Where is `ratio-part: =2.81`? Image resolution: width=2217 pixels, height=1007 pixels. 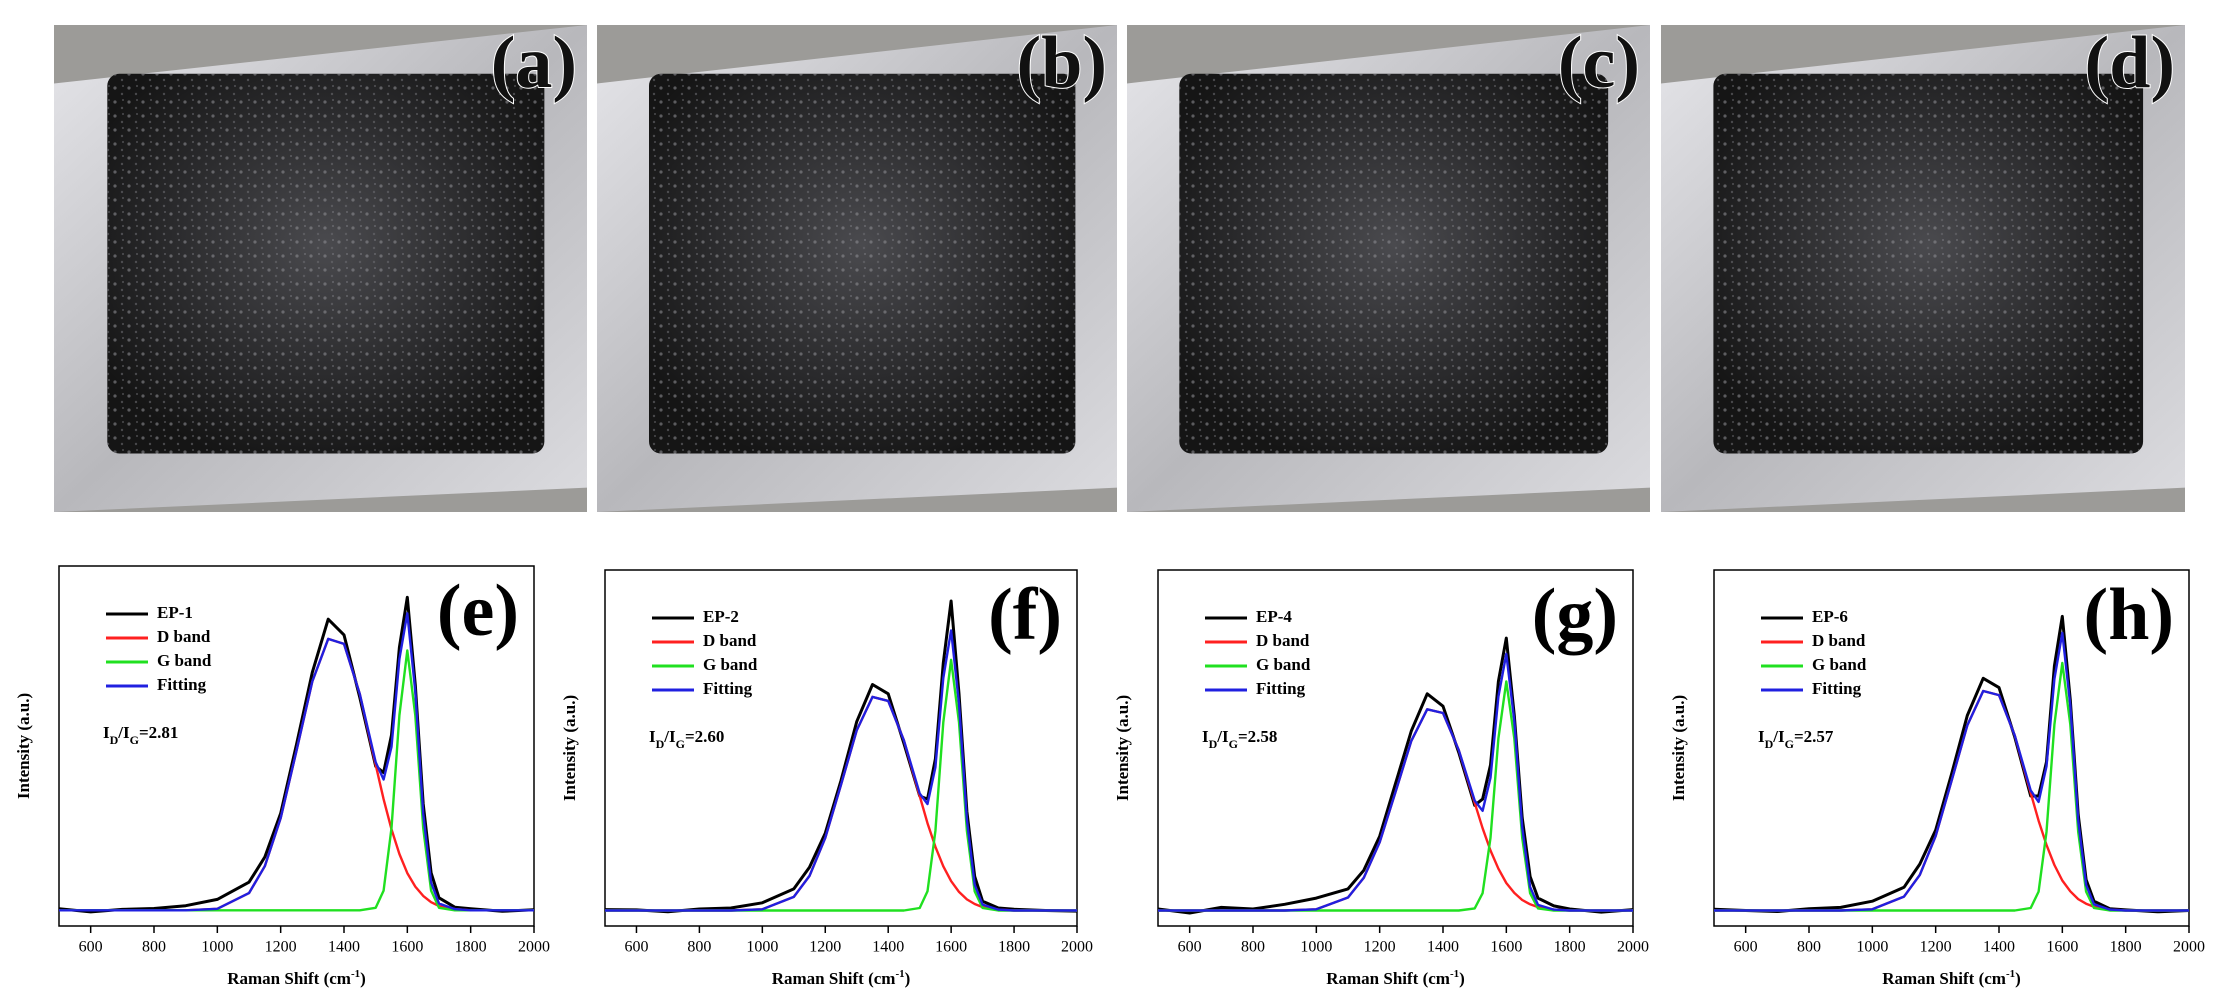
ratio-part: =2.81 is located at coordinates (158, 732).